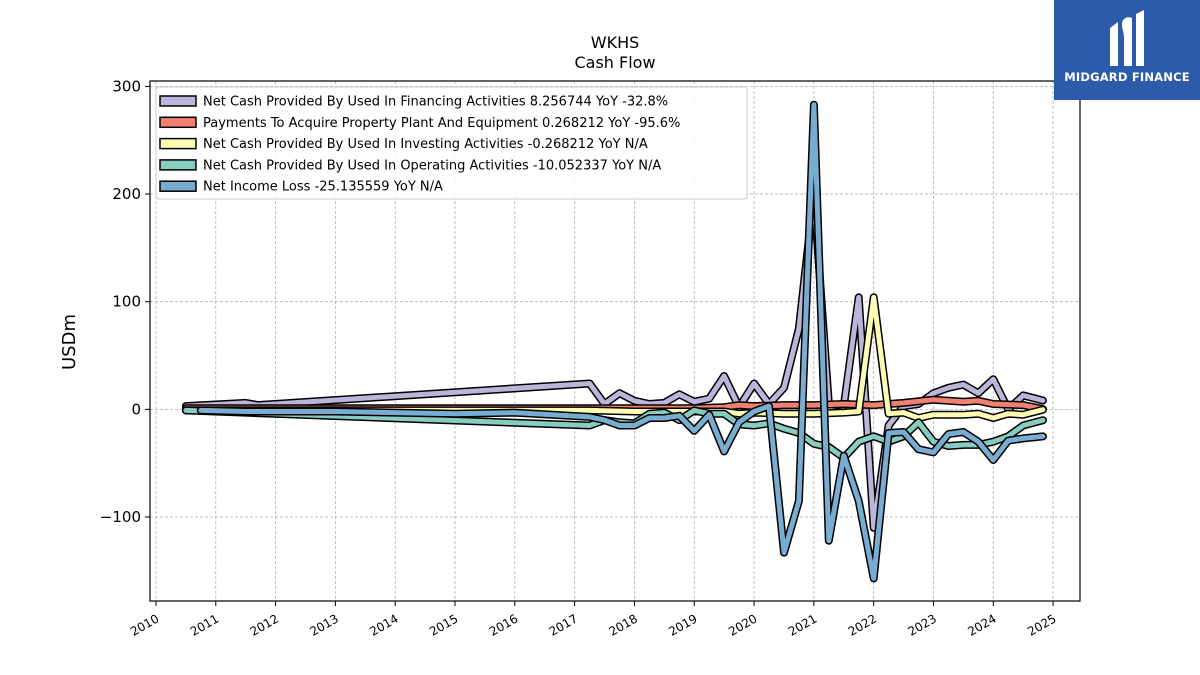 Image resolution: width=1200 pixels, height=675 pixels. I want to click on chart-subtitle: Cash Flow, so click(614, 62).